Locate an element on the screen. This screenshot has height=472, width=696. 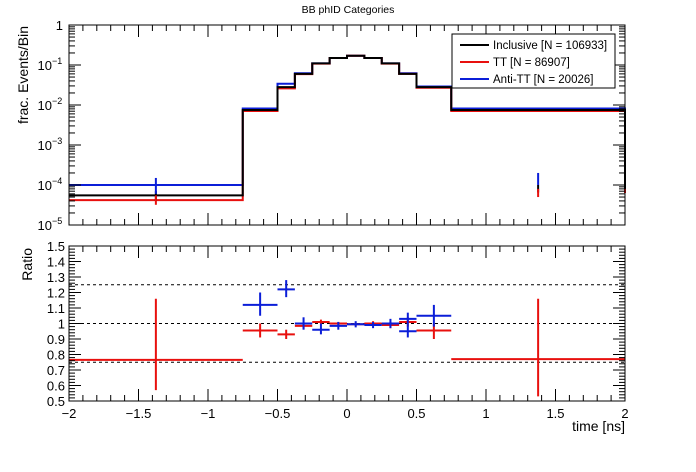
y-tick-label-0: 1 is located at coordinates (59, 25).